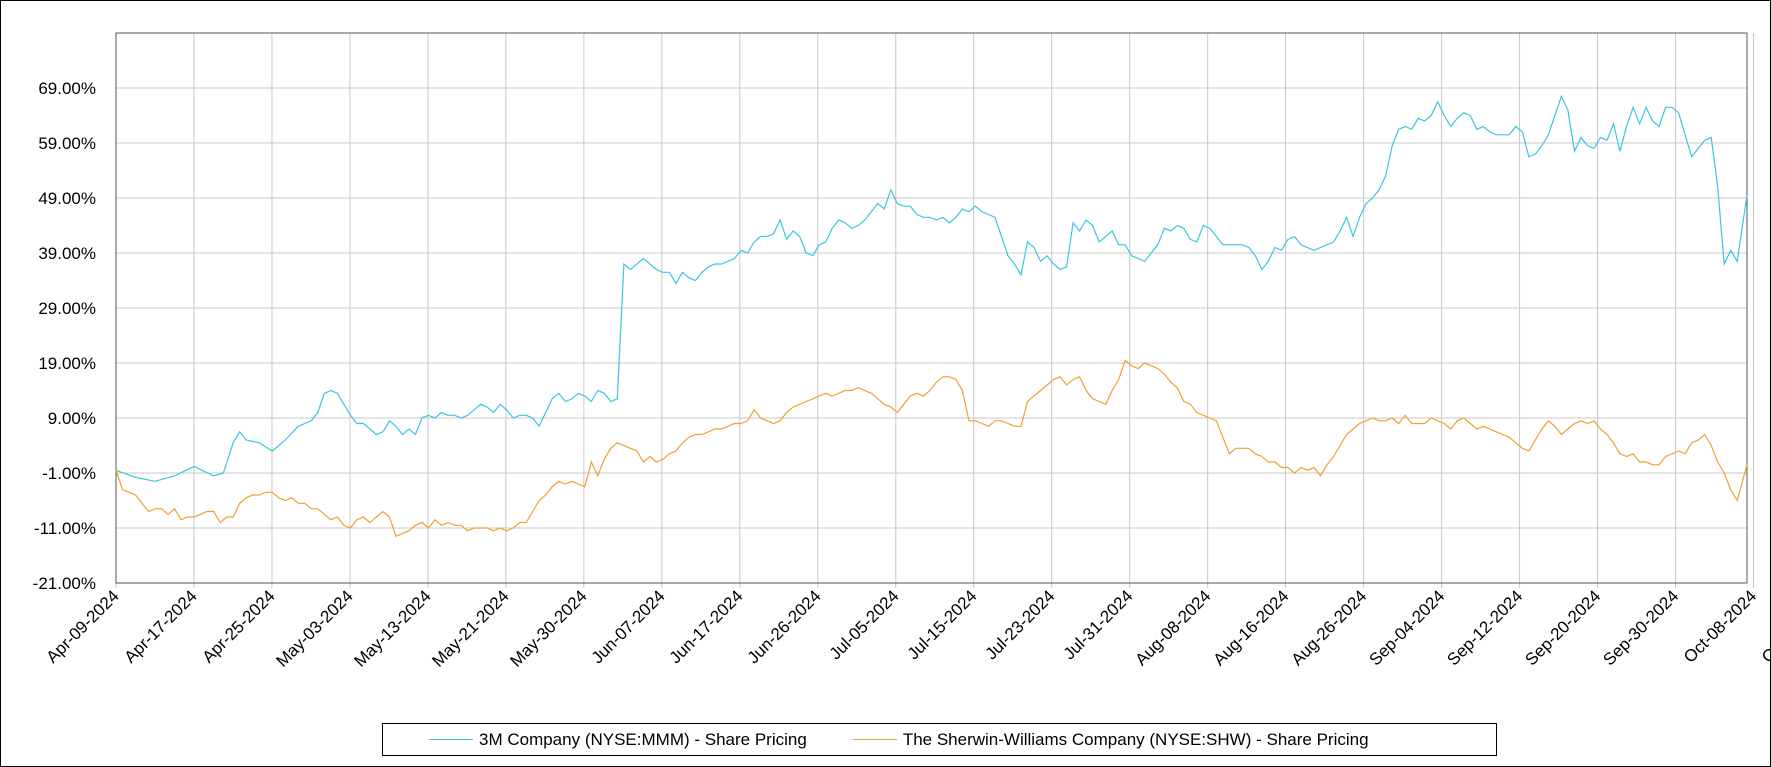 This screenshot has width=1771, height=767. Describe the element at coordinates (1020, 624) in the screenshot. I see `x-tick-label: Jul-23-2024` at that location.